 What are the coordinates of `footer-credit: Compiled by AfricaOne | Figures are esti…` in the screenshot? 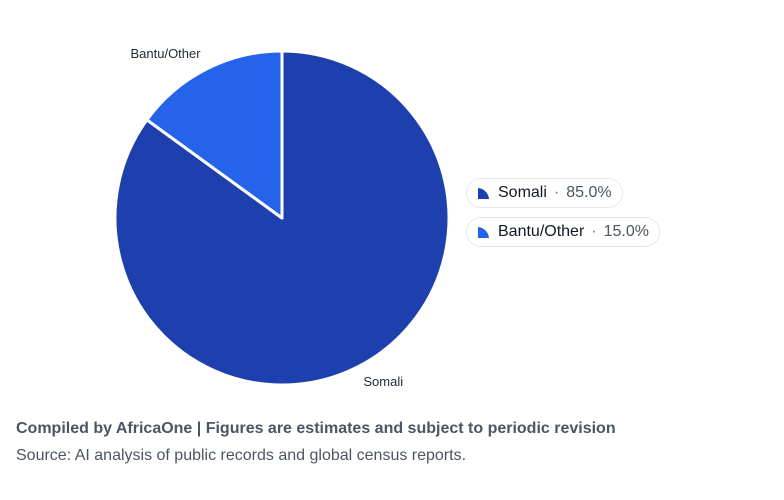 It's located at (316, 428).